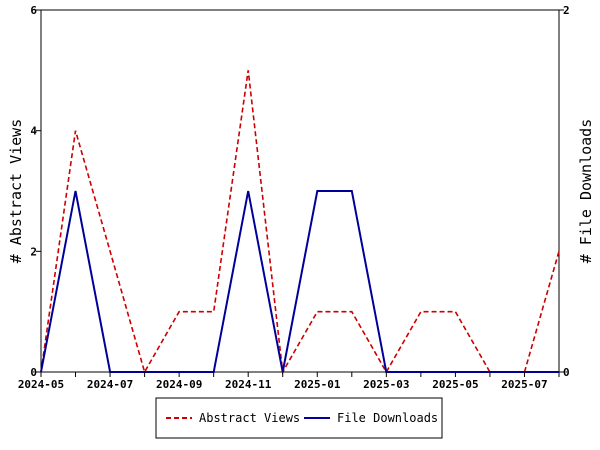  What do you see at coordinates (249, 418) in the screenshot?
I see `legend-label-1: Abstract Views` at bounding box center [249, 418].